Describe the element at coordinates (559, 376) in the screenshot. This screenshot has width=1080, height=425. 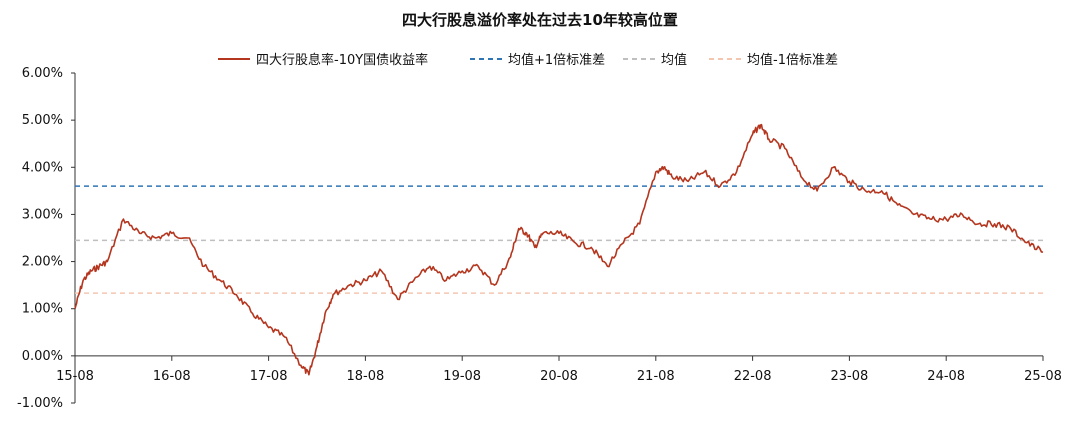
I see `x-tick-label: 20-08` at that location.